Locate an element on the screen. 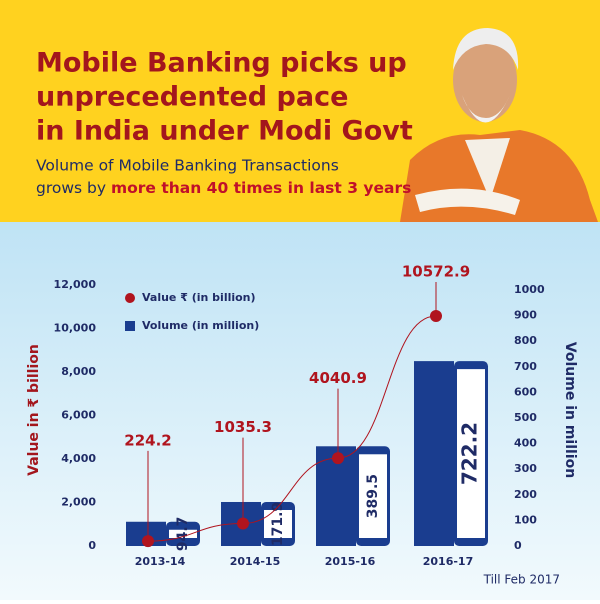  subtitle: Volume of Mobile Banking Transactions is located at coordinates (187, 166).